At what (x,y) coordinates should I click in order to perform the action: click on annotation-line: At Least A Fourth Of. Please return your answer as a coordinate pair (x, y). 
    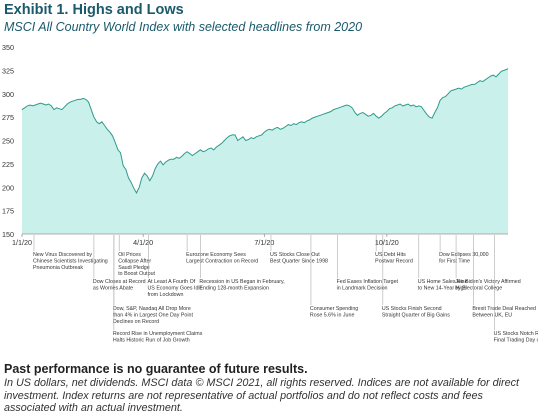
    Looking at the image, I should click on (171, 282).